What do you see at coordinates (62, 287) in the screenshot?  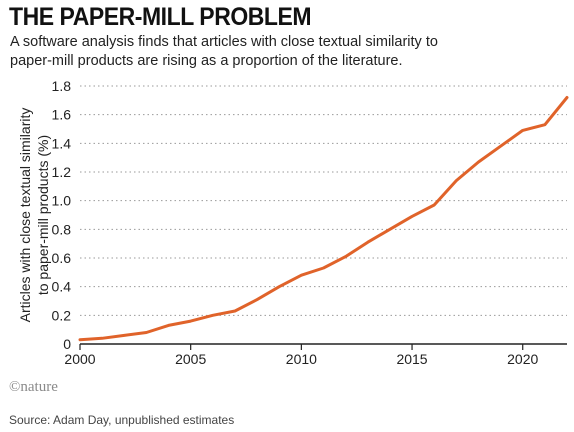 I see `y-tick-label: 0.4` at bounding box center [62, 287].